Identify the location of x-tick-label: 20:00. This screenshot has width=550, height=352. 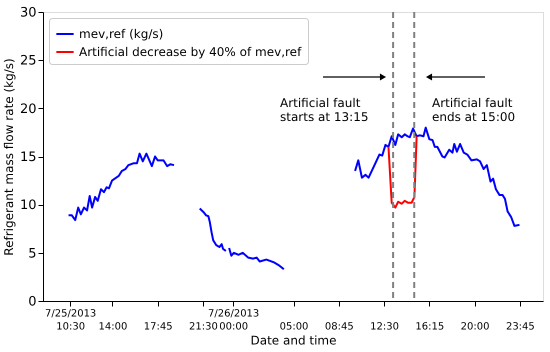
(475, 327).